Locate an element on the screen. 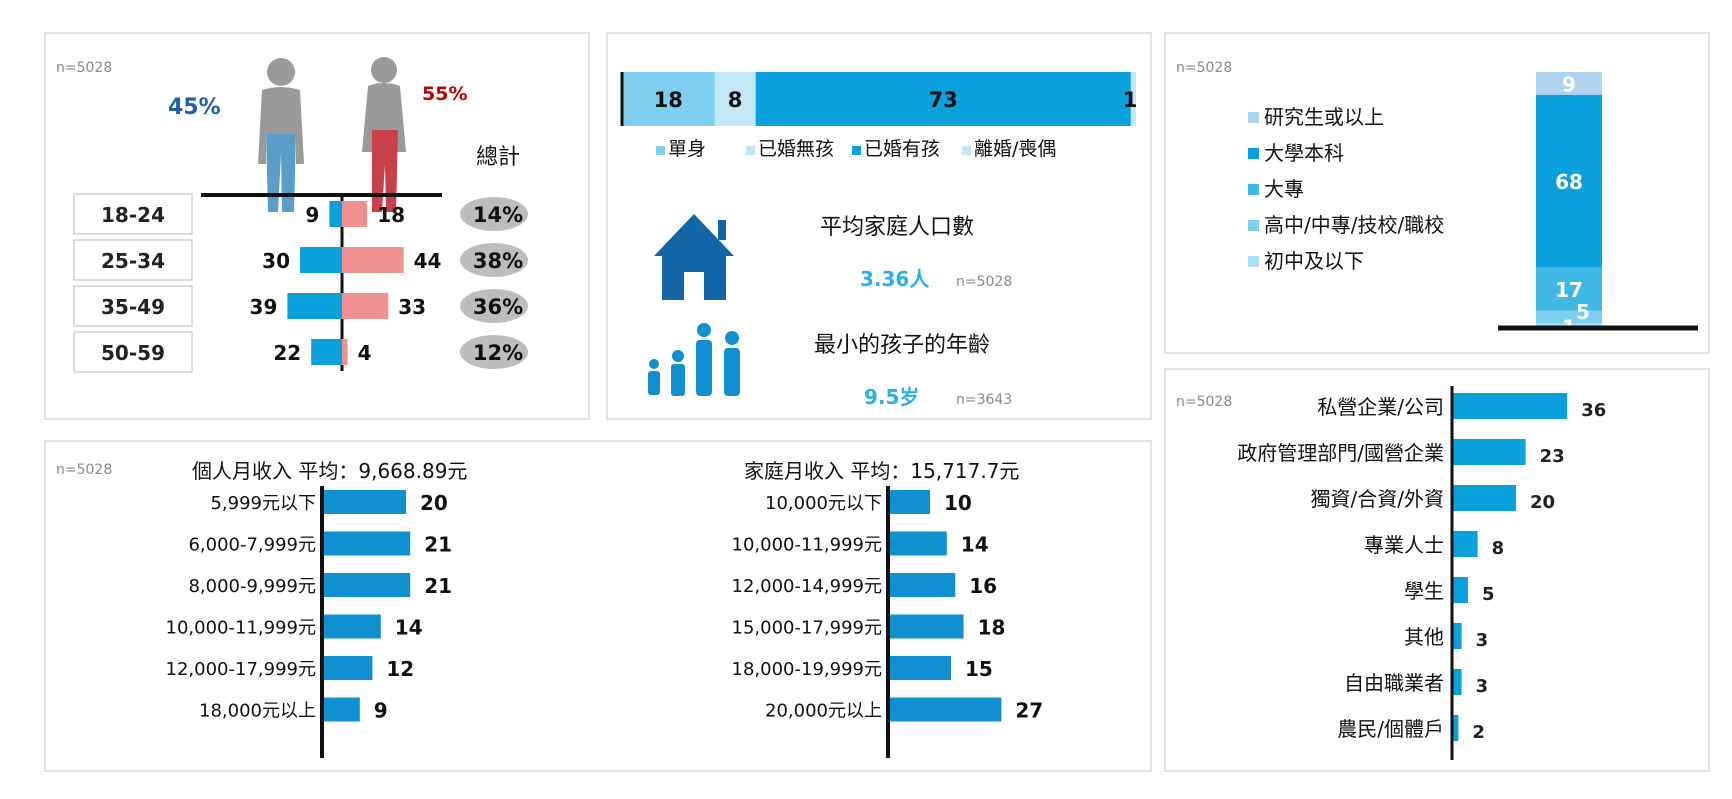  avg-family-size-n: n=5028 is located at coordinates (984, 282).